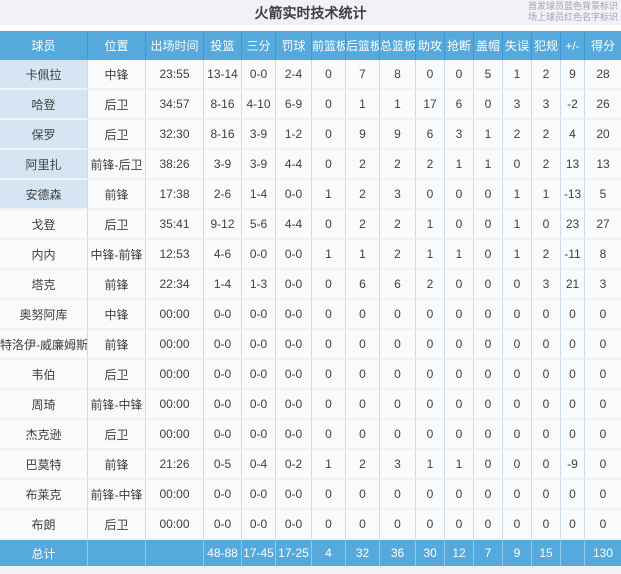  What do you see at coordinates (223, 285) in the screenshot?
I see `stat-cell: 1-4` at bounding box center [223, 285].